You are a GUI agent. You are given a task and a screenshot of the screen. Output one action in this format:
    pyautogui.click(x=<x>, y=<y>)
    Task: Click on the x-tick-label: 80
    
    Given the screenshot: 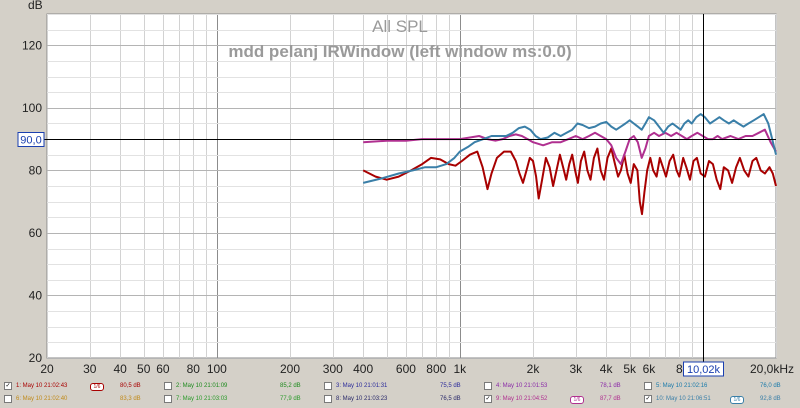 What is the action you would take?
    pyautogui.click(x=194, y=369)
    